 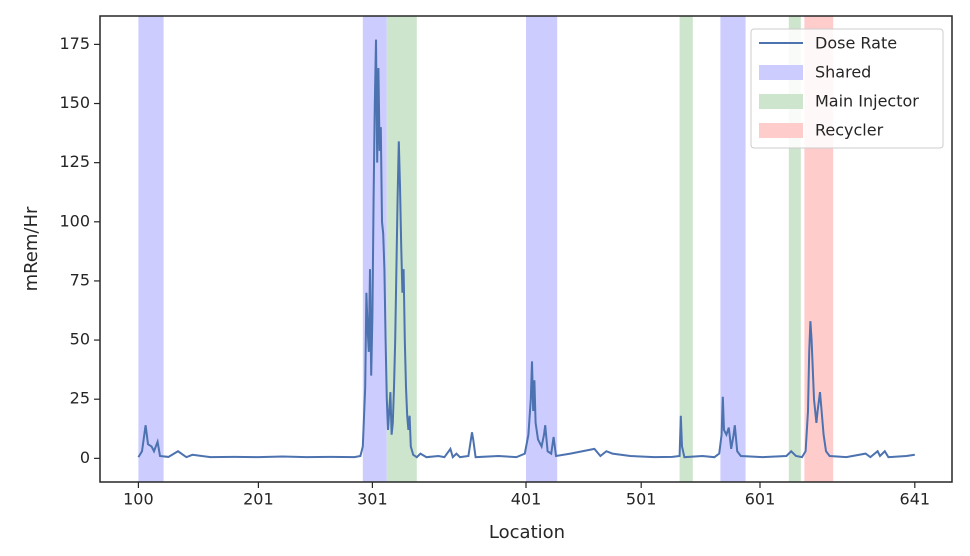 What do you see at coordinates (867, 101) in the screenshot?
I see `legend-label: Main Injector` at bounding box center [867, 101].